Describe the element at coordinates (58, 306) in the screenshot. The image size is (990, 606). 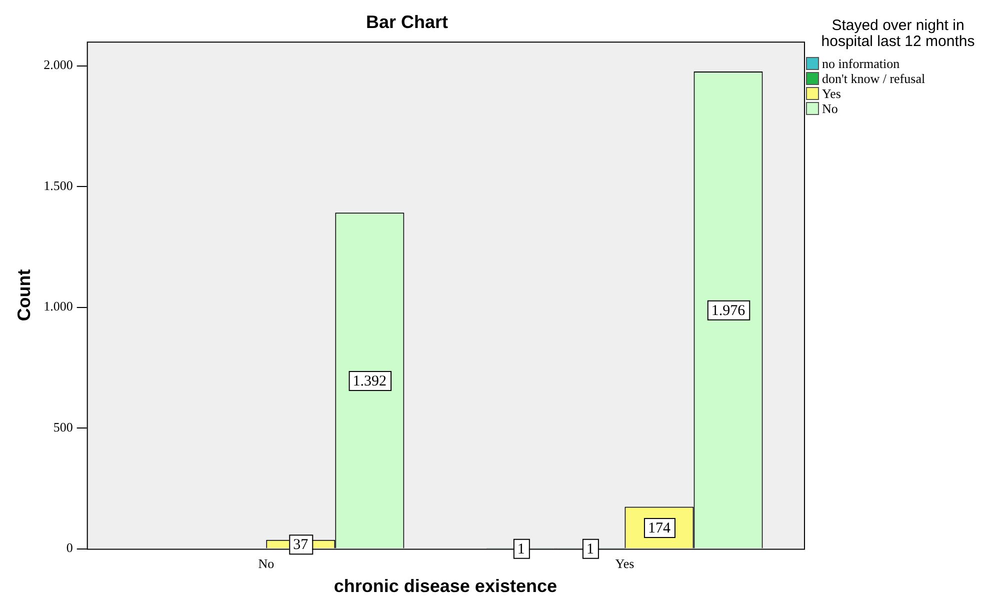
I see `y-tick-label: 1.000` at that location.